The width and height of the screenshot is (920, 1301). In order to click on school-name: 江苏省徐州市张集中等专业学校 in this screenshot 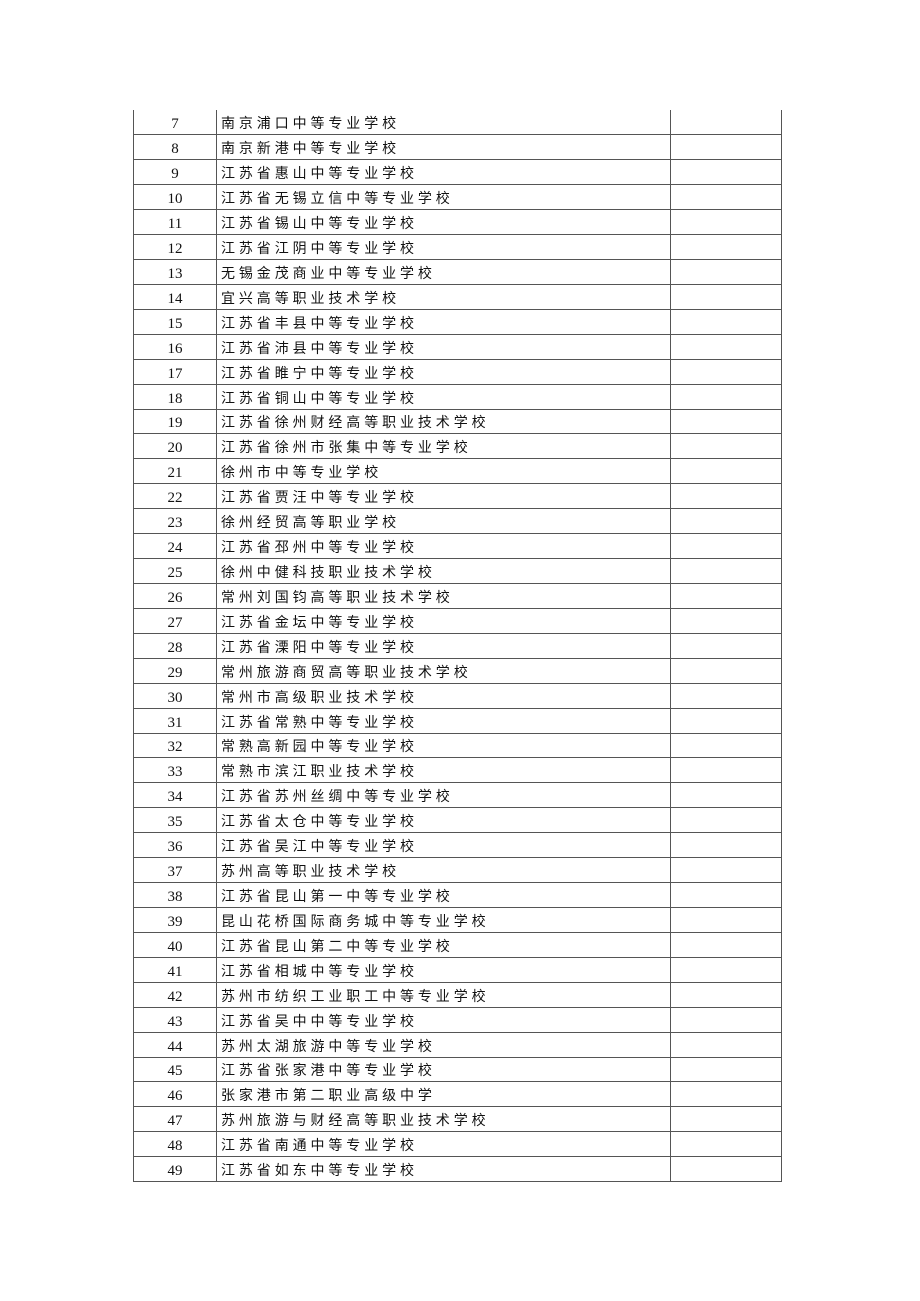, I will do `click(443, 446)`.